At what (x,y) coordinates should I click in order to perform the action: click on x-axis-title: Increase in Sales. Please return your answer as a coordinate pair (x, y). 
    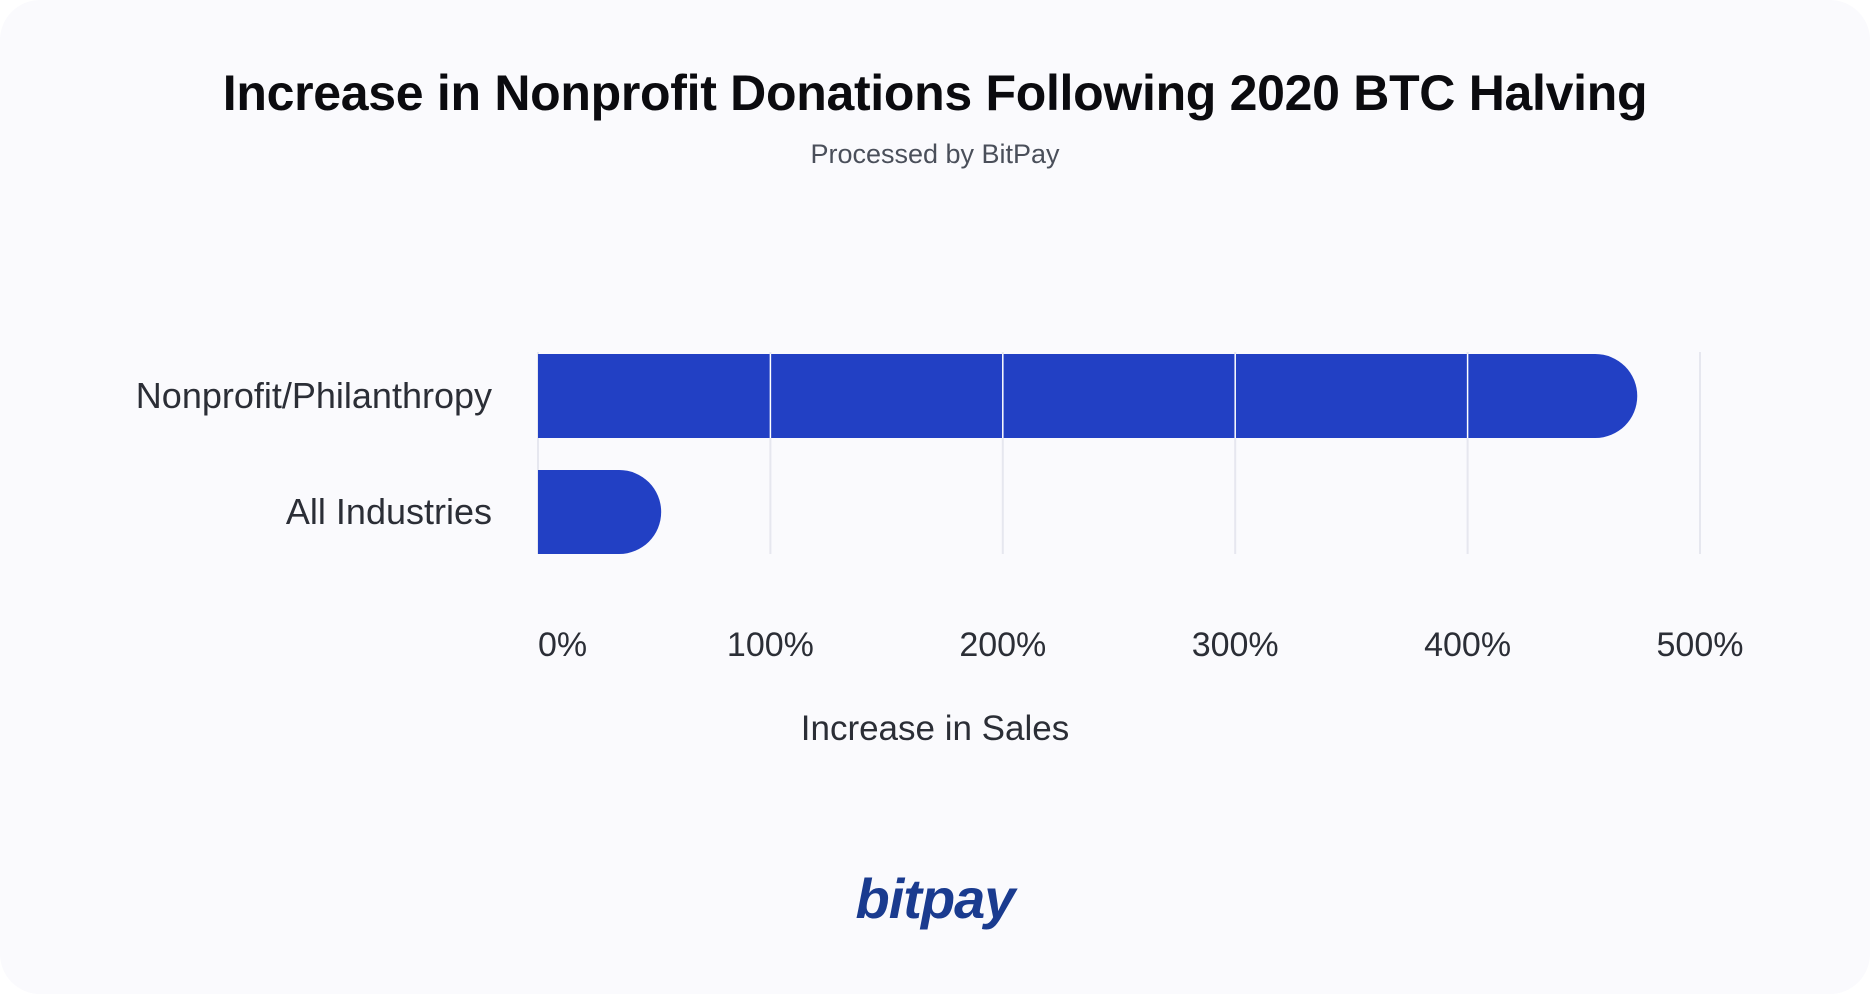
    Looking at the image, I should click on (935, 728).